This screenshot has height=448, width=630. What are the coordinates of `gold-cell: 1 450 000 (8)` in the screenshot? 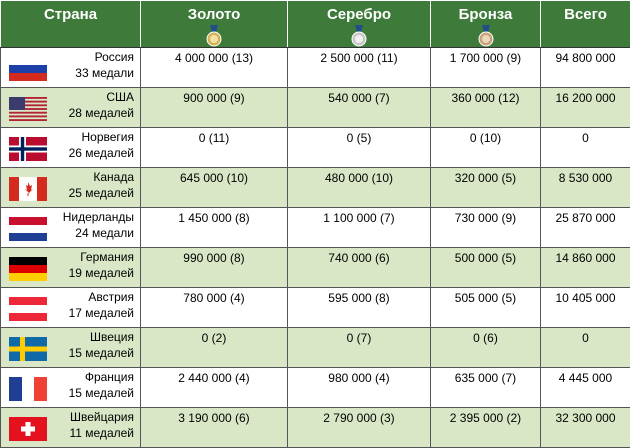 It's located at (214, 228).